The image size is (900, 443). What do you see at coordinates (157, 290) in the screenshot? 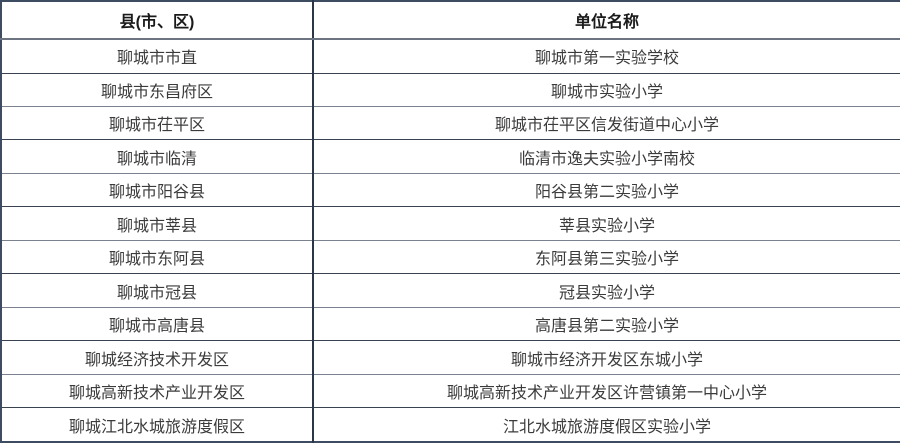
I see `district-cell: 聊城市冠县` at bounding box center [157, 290].